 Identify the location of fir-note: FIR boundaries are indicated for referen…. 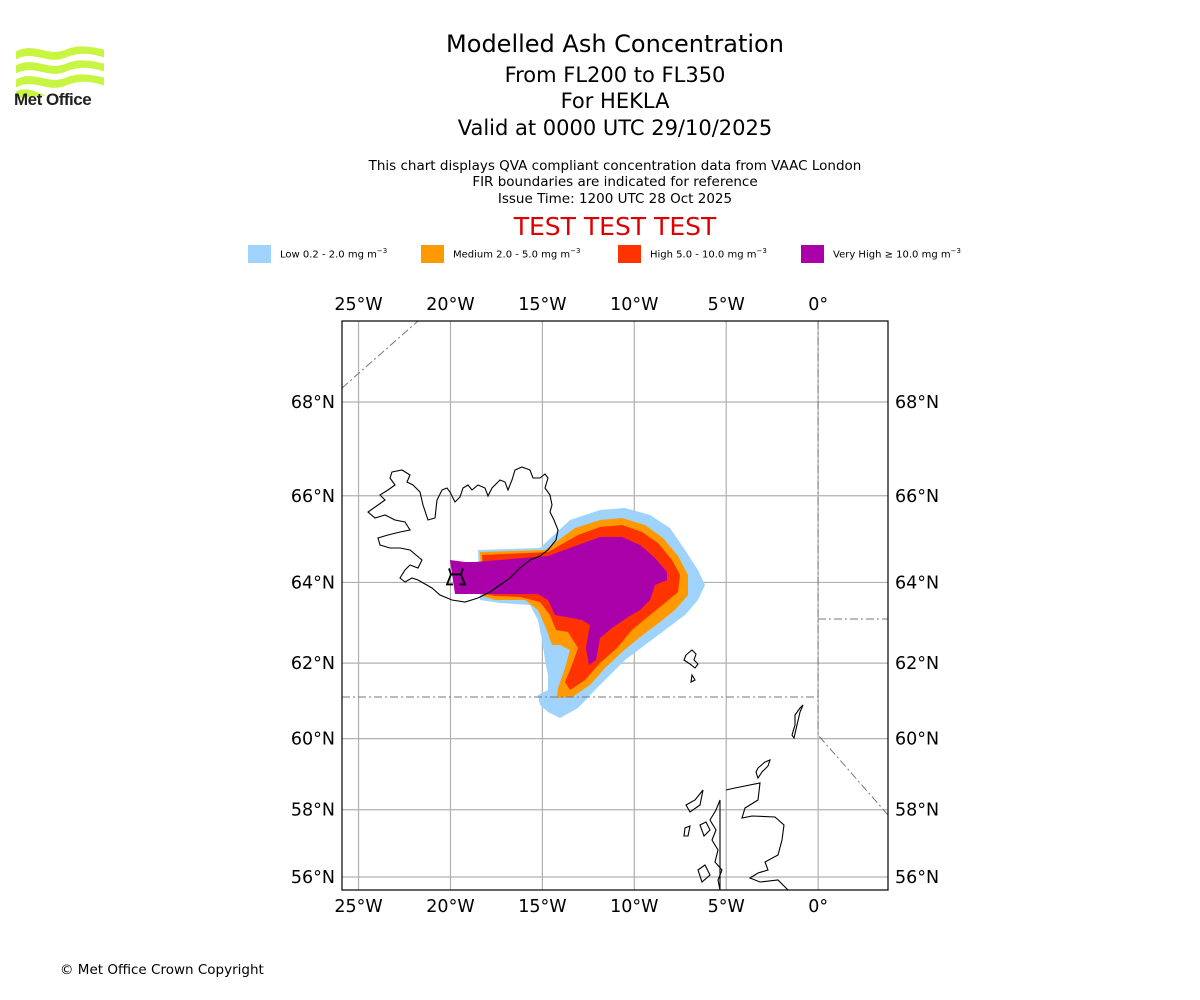
(615, 182).